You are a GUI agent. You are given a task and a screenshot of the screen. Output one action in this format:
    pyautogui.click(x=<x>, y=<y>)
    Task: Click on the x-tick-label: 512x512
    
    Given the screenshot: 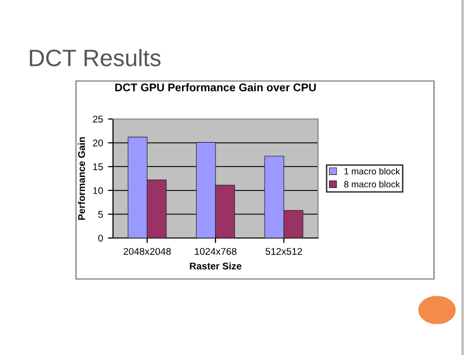 What is the action you would take?
    pyautogui.click(x=284, y=251)
    